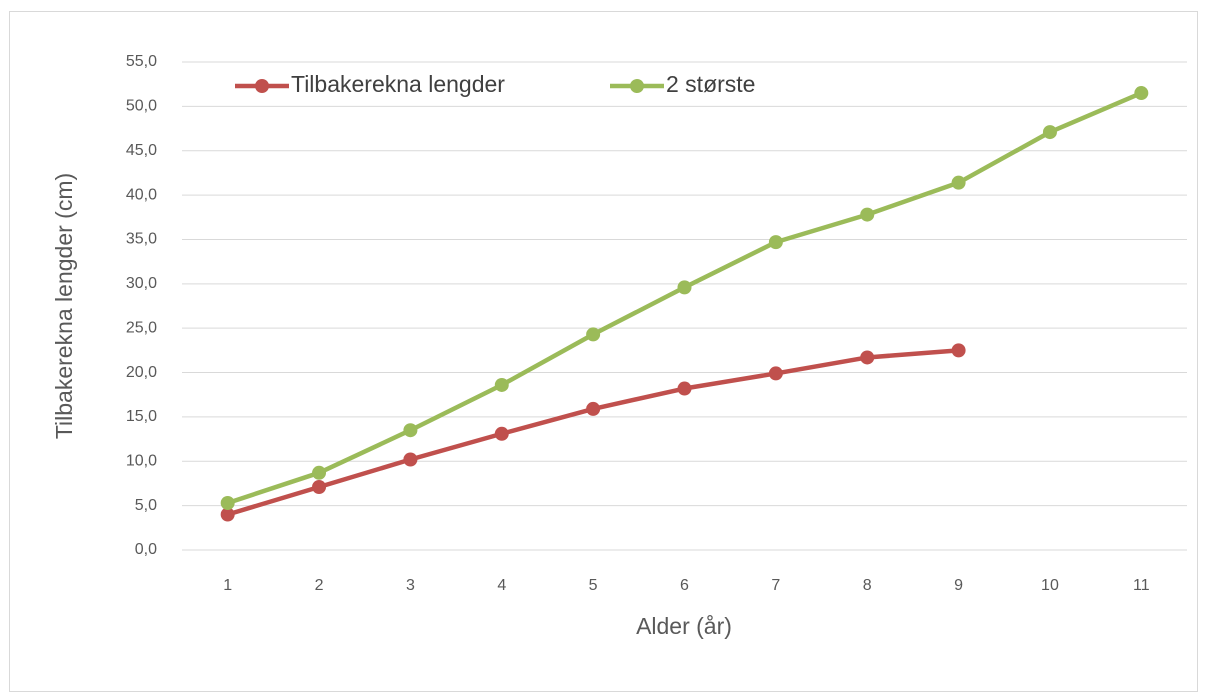  Describe the element at coordinates (319, 585) in the screenshot. I see `x-tick-label: 2` at that location.